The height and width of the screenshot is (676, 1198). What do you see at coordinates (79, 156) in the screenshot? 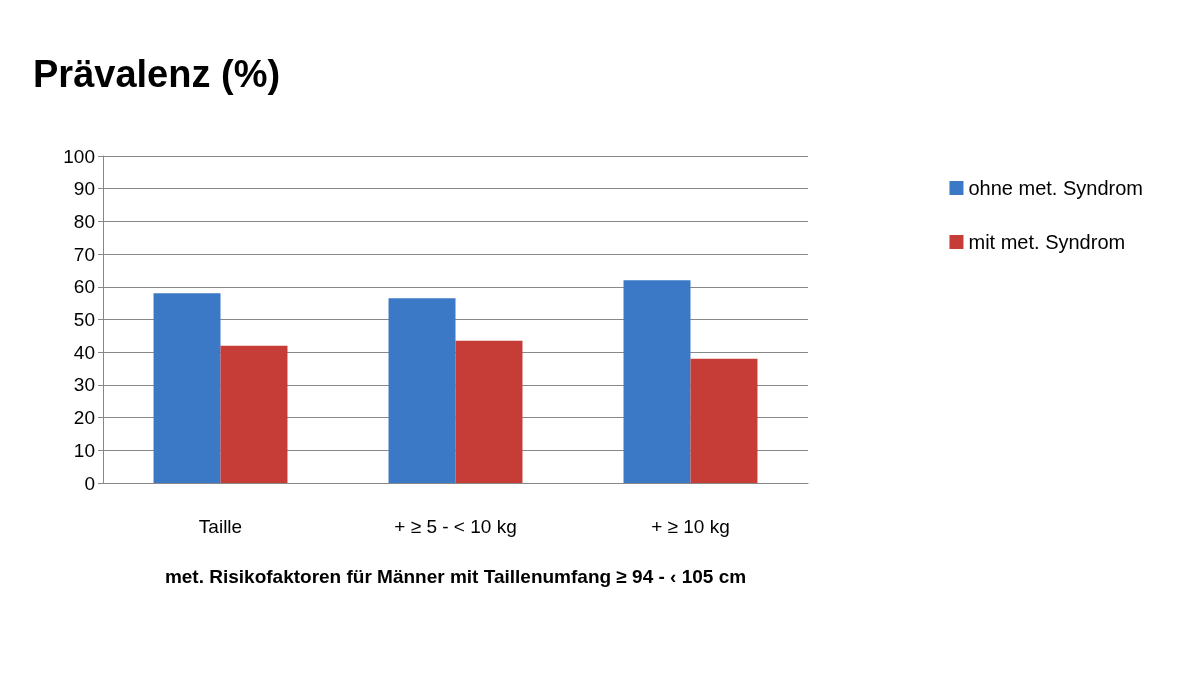
I see `y-tick-label: 100` at bounding box center [79, 156].